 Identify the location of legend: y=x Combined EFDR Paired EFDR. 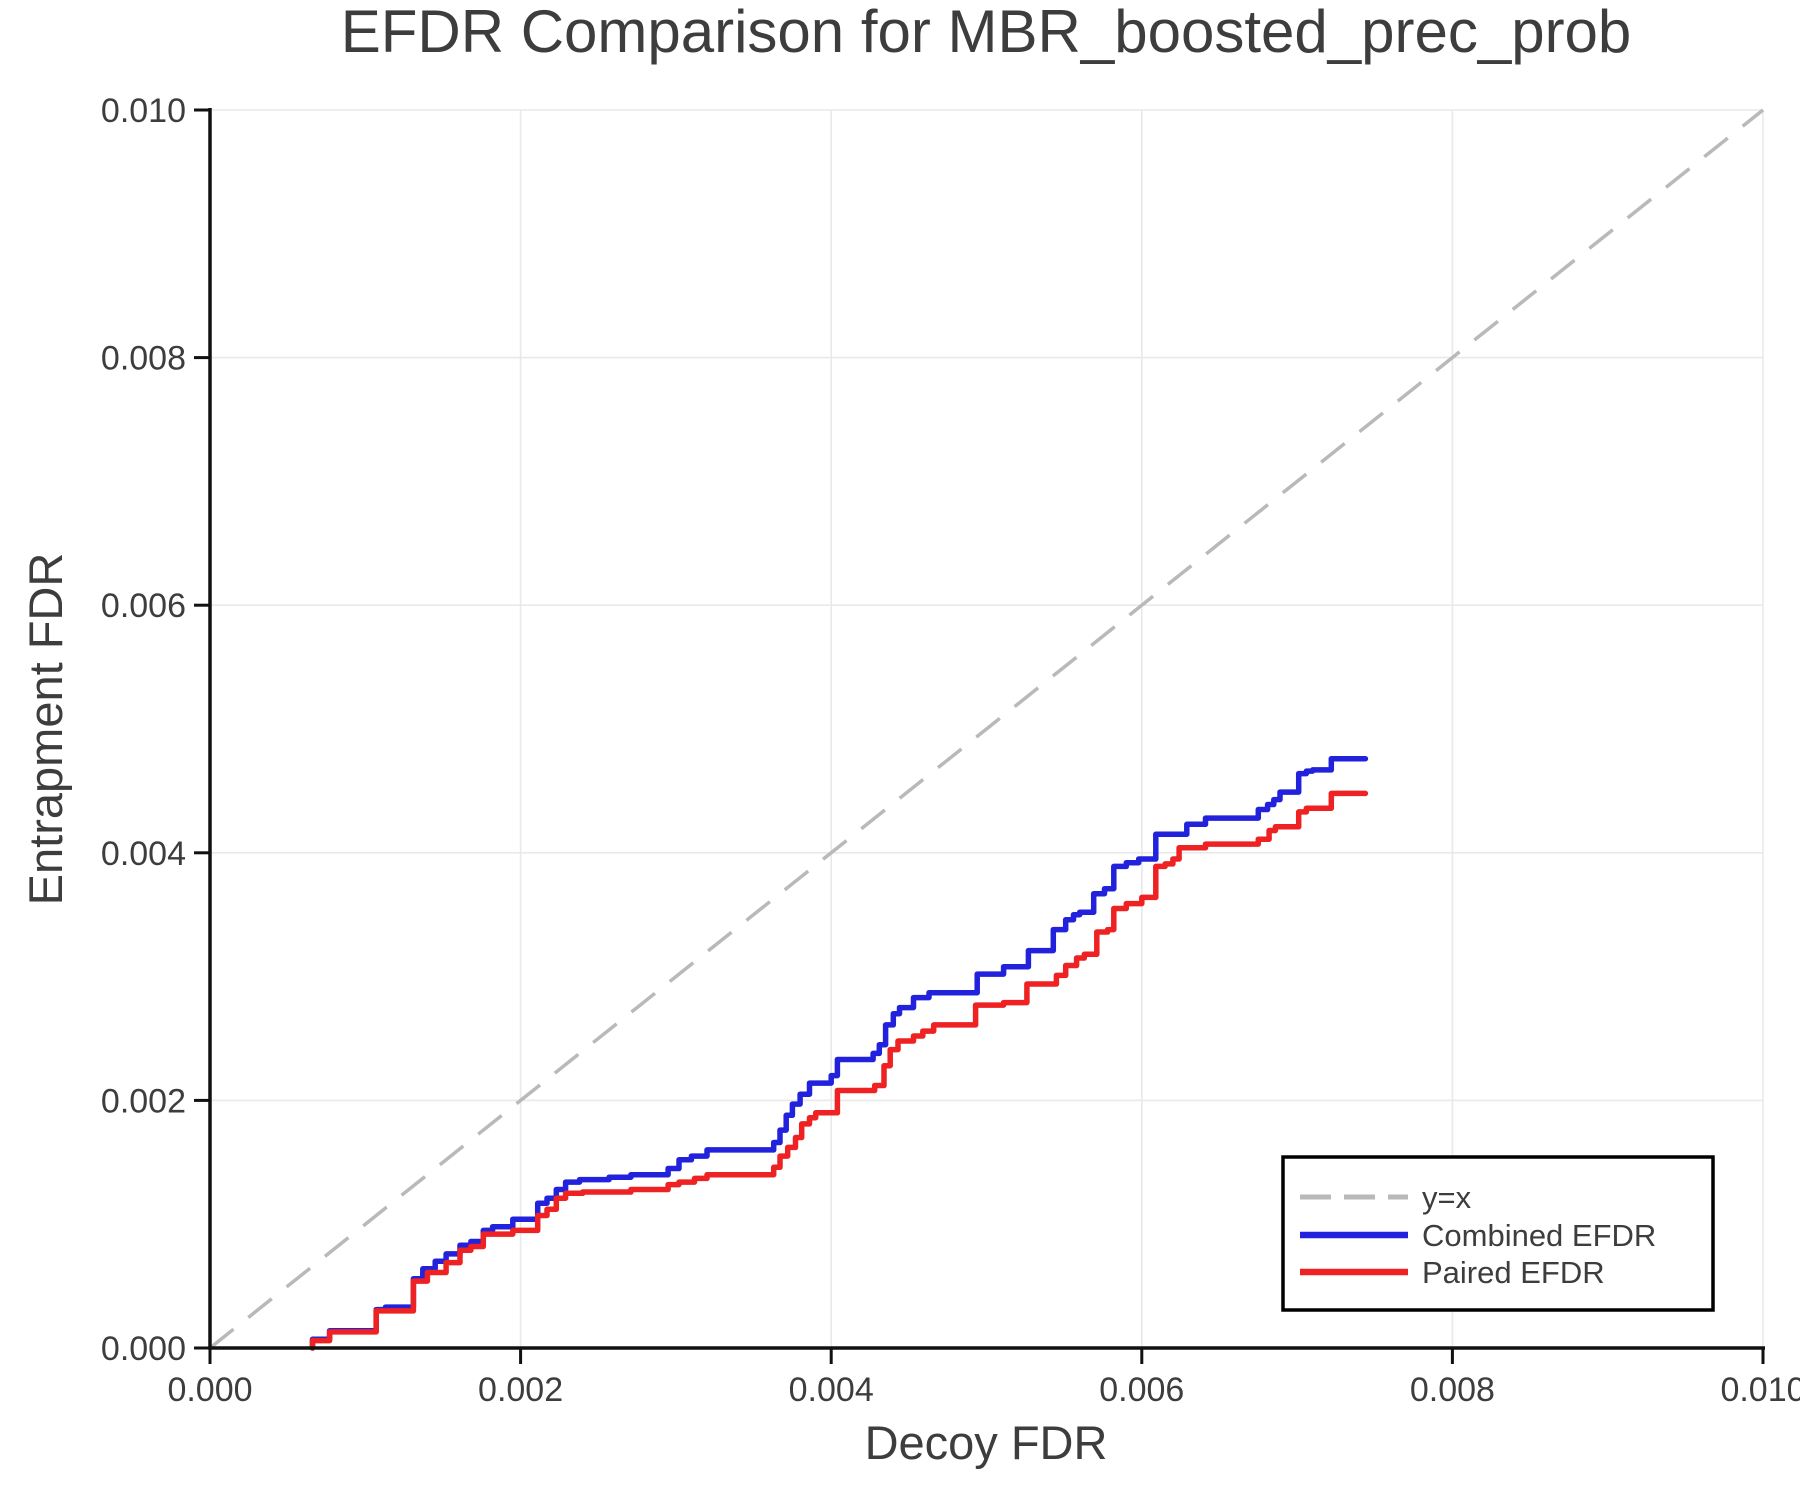
(1498, 1233).